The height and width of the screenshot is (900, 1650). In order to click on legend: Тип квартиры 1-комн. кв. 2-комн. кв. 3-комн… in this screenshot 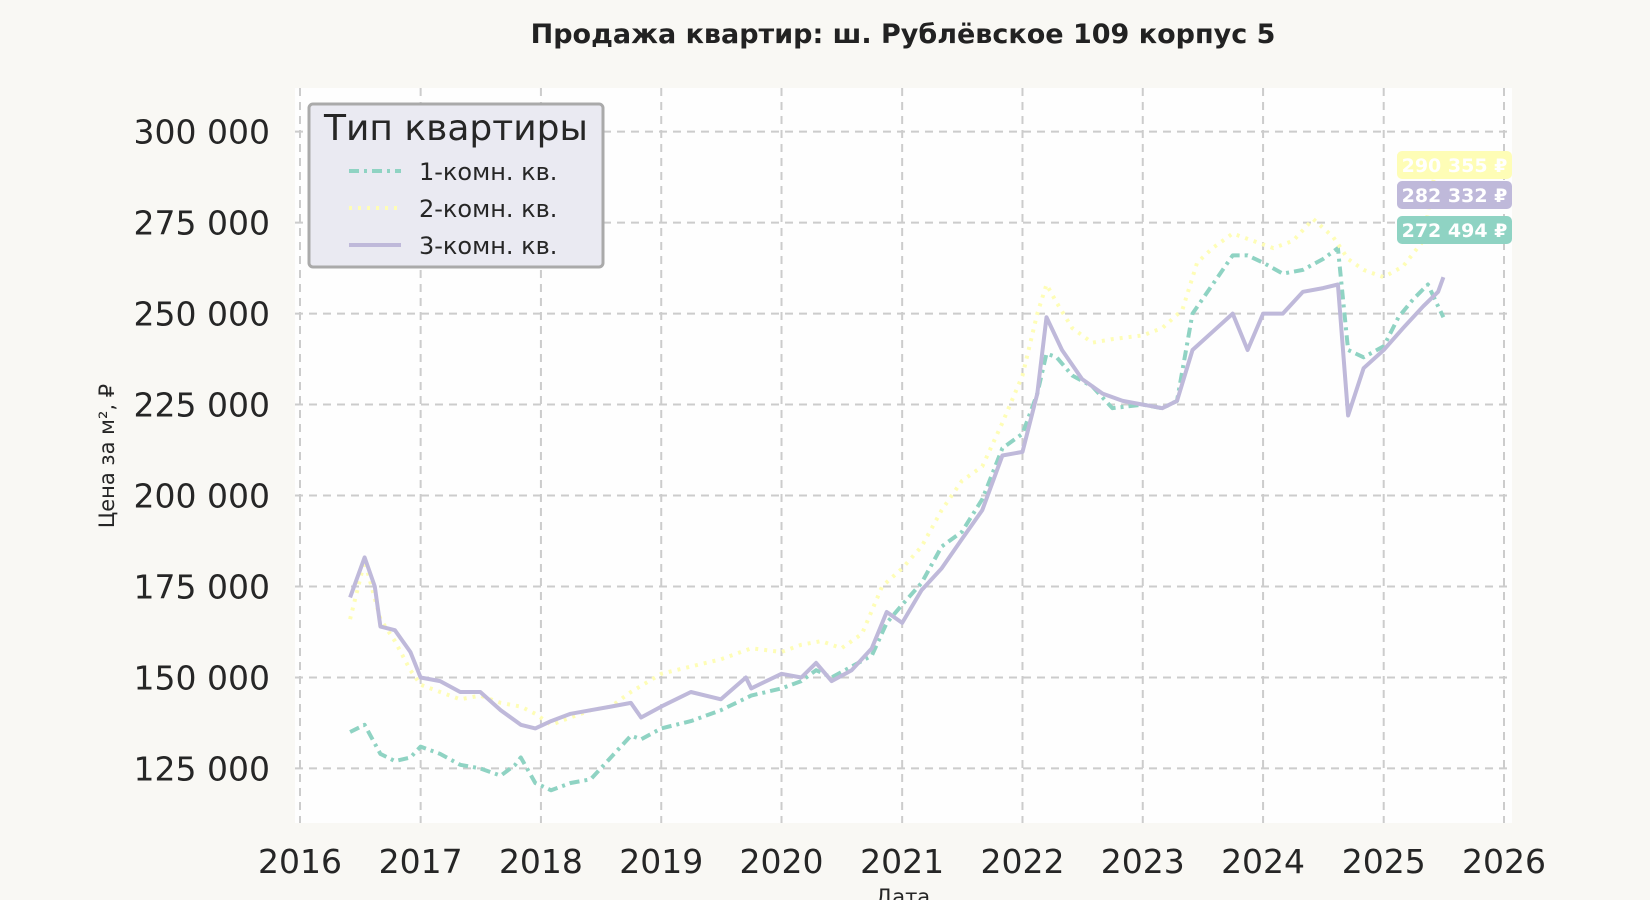, I will do `click(456, 185)`.